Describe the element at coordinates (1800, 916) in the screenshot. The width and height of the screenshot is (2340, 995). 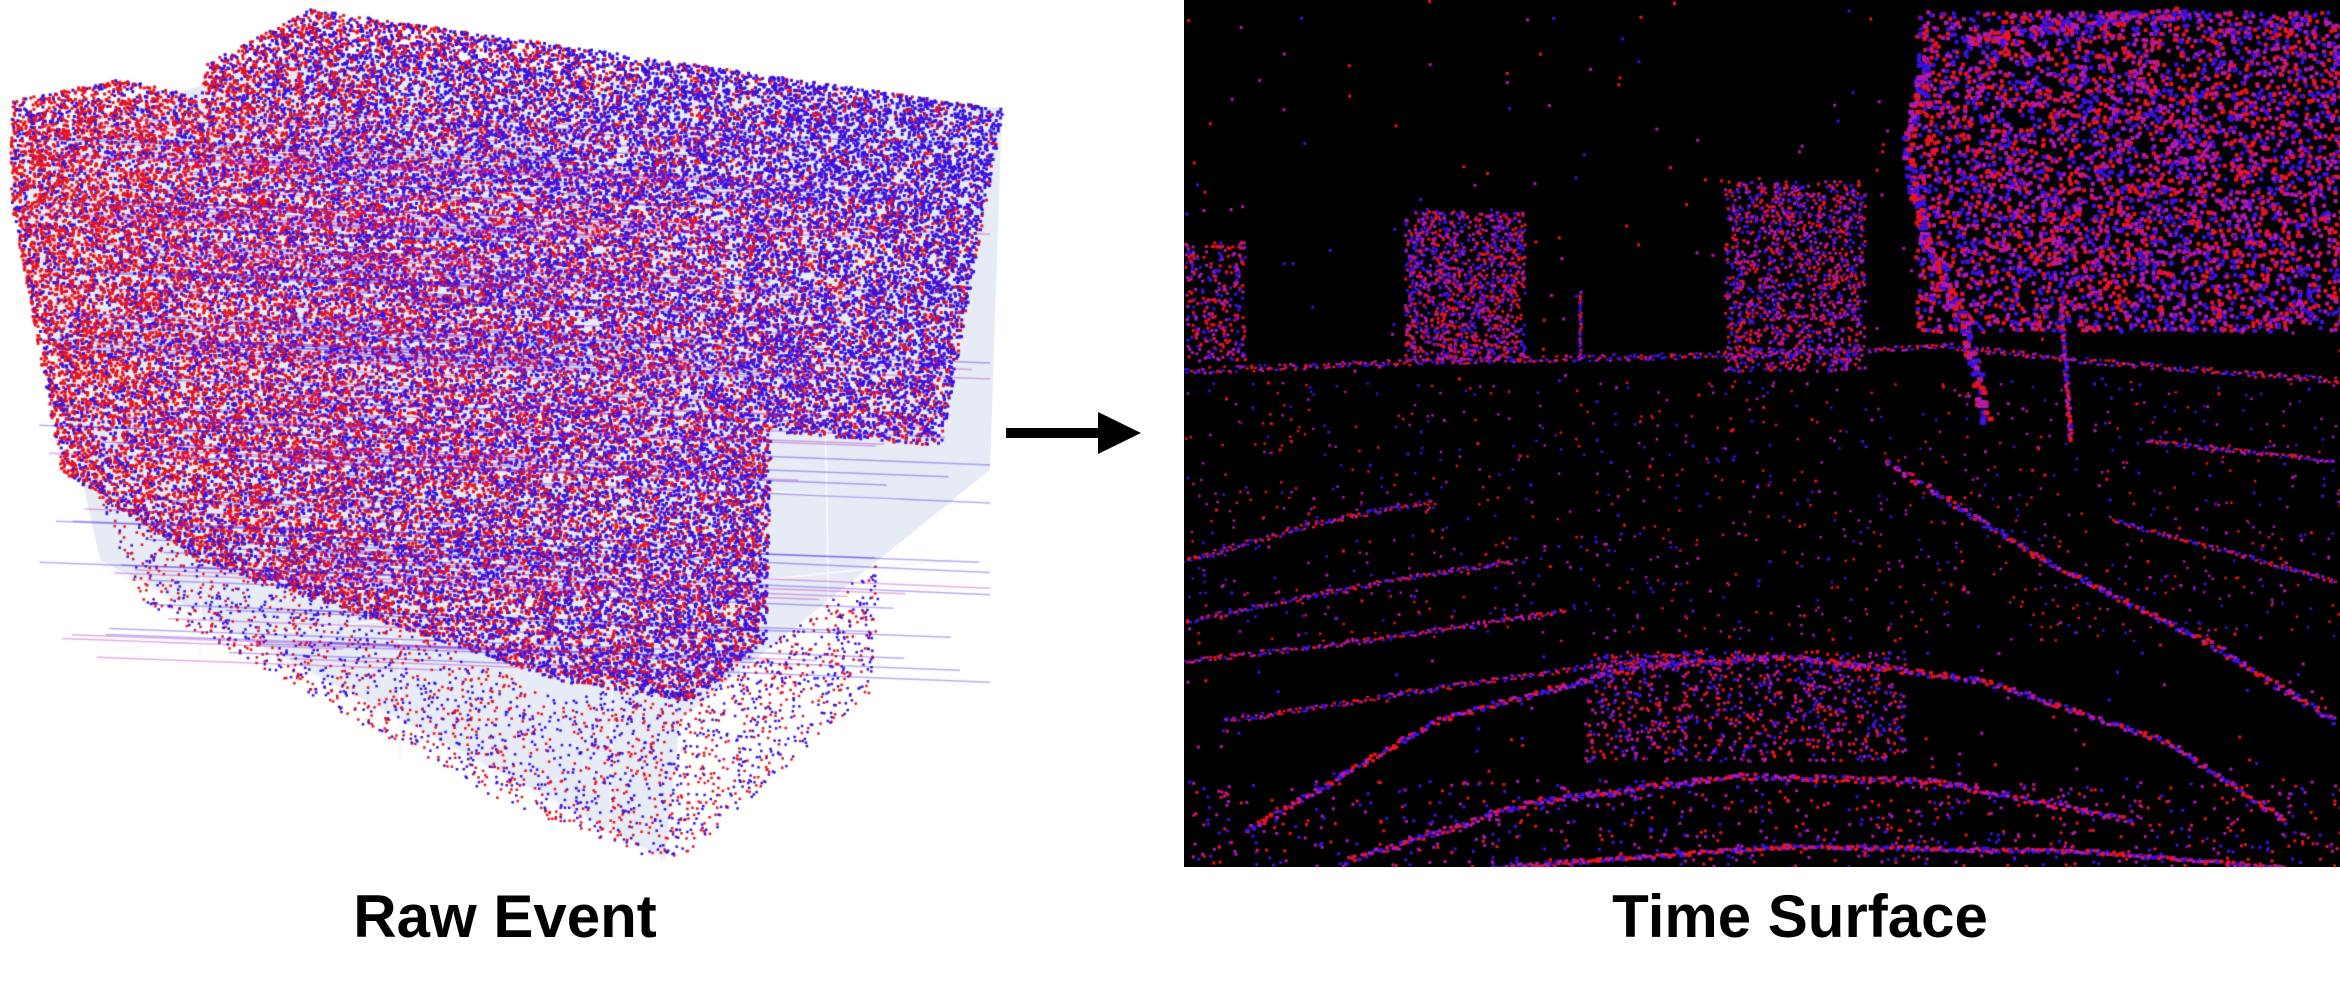
I see `time-surface-caption: Time Surface` at that location.